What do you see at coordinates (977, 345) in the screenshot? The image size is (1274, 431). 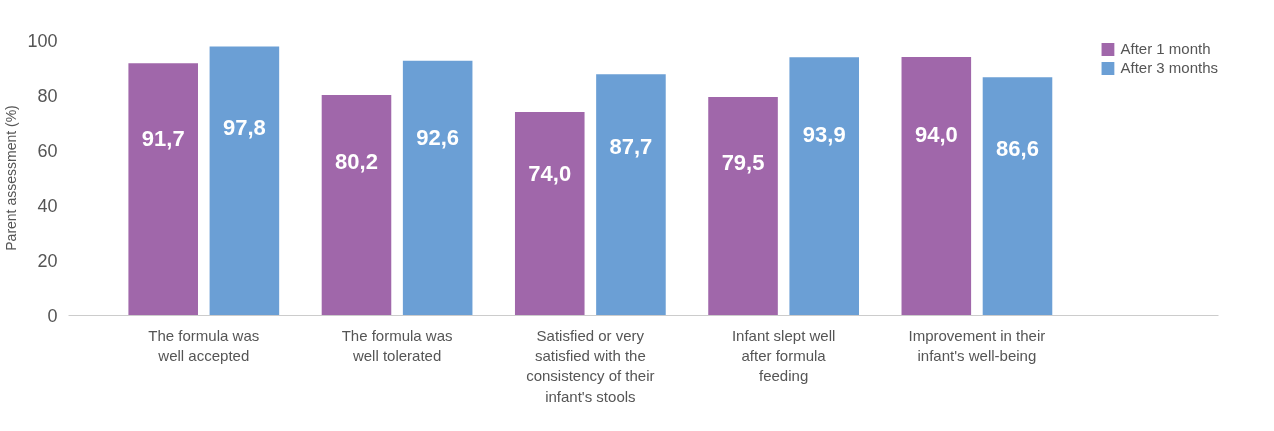 I see `x-tick-label: Improvement in their infant's well-being` at bounding box center [977, 345].